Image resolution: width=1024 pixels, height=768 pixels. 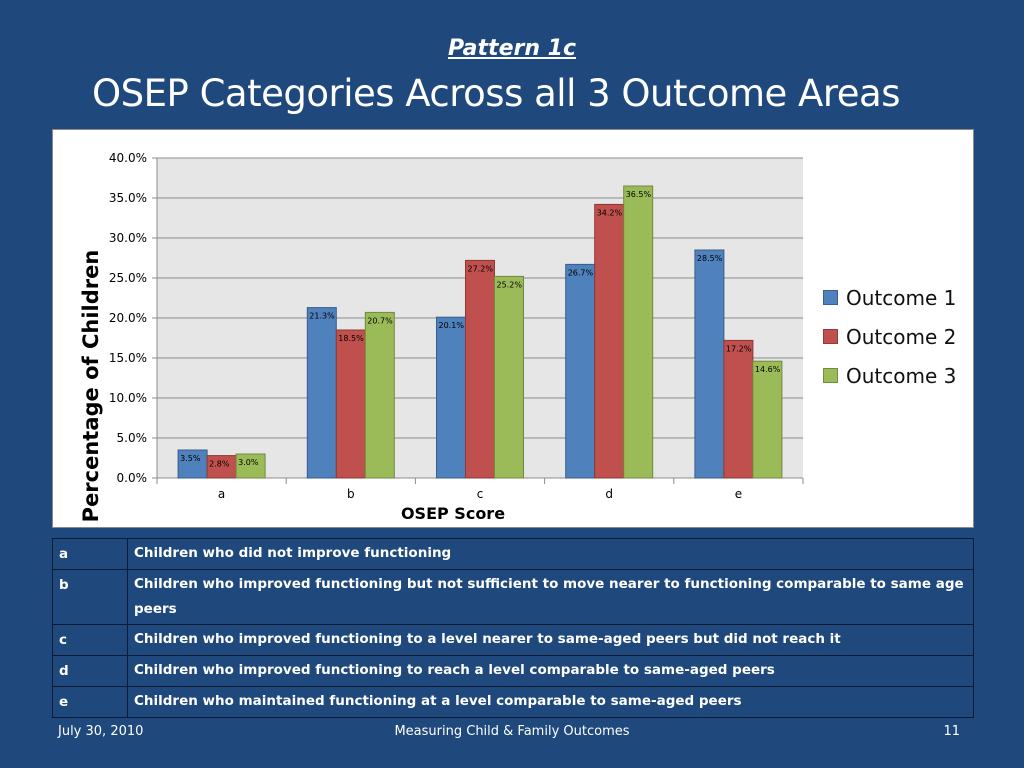 I want to click on bar-outcome-2-e, so click(x=738, y=409).